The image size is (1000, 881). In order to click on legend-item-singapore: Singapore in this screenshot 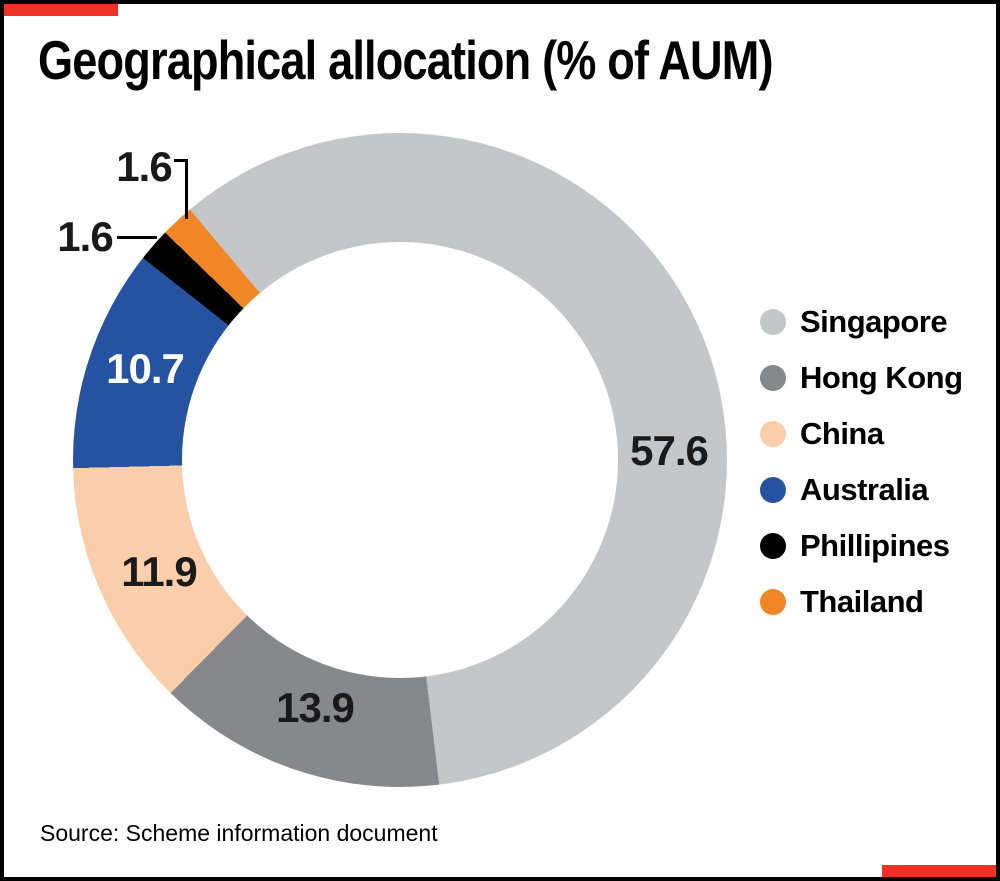, I will do `click(861, 322)`.